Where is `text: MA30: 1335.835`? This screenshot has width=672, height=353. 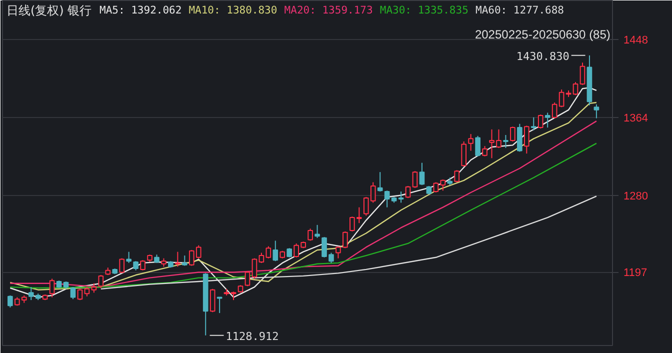
text: MA30: 1335.835 is located at coordinates (424, 10).